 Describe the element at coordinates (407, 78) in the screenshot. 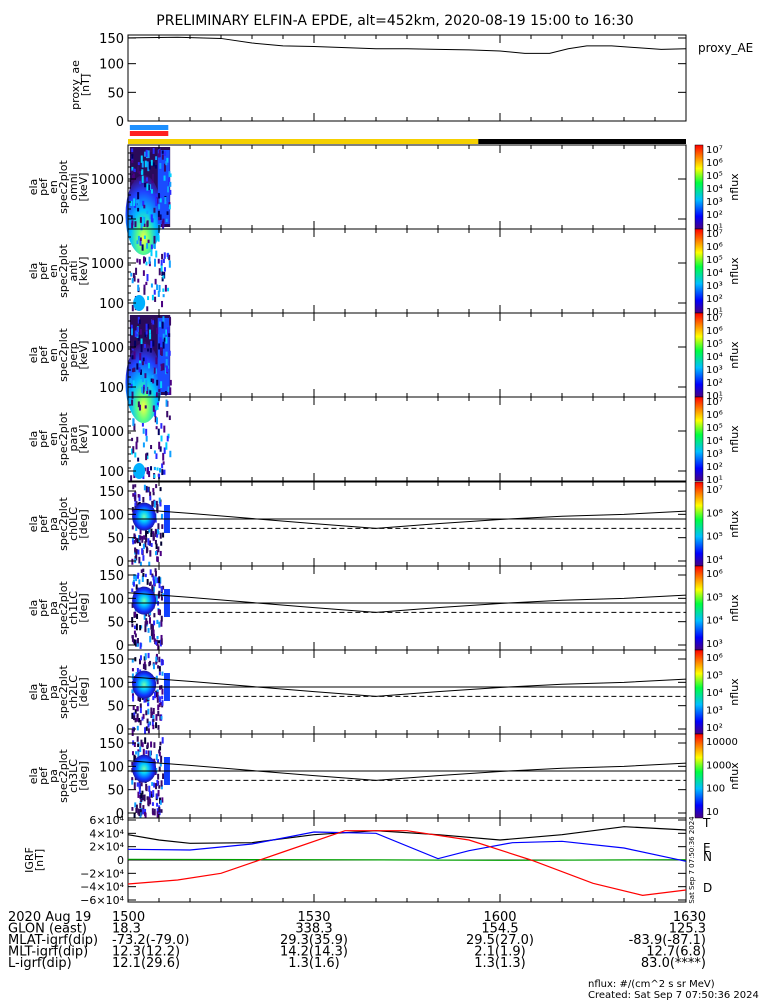

I see `ae-frame` at that location.